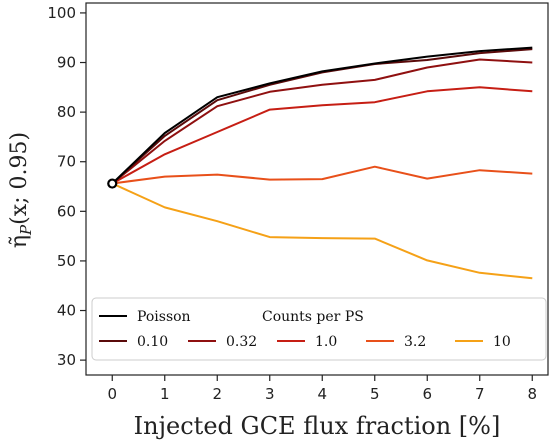 The image size is (560, 441). What do you see at coordinates (415, 342) in the screenshot?
I see `legend-label-3-2: 3.2` at bounding box center [415, 342].